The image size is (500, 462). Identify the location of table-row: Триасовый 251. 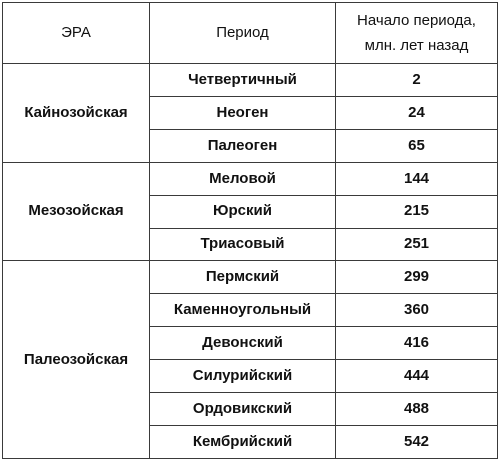
(250, 244).